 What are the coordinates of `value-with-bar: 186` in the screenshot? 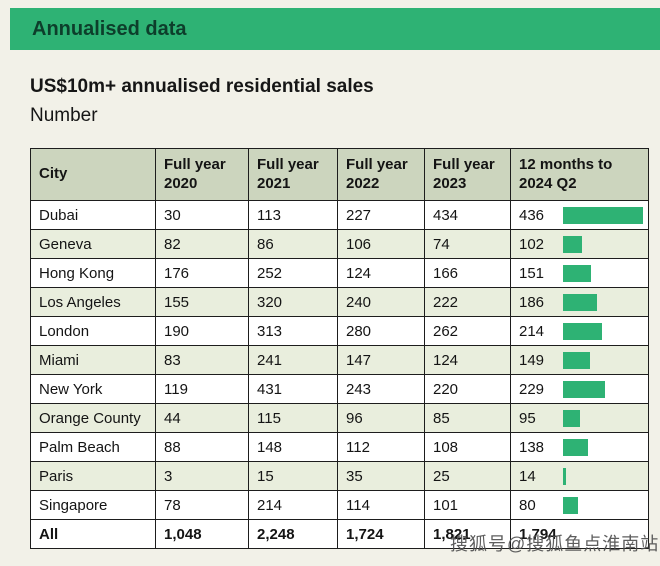 It's located at (582, 302).